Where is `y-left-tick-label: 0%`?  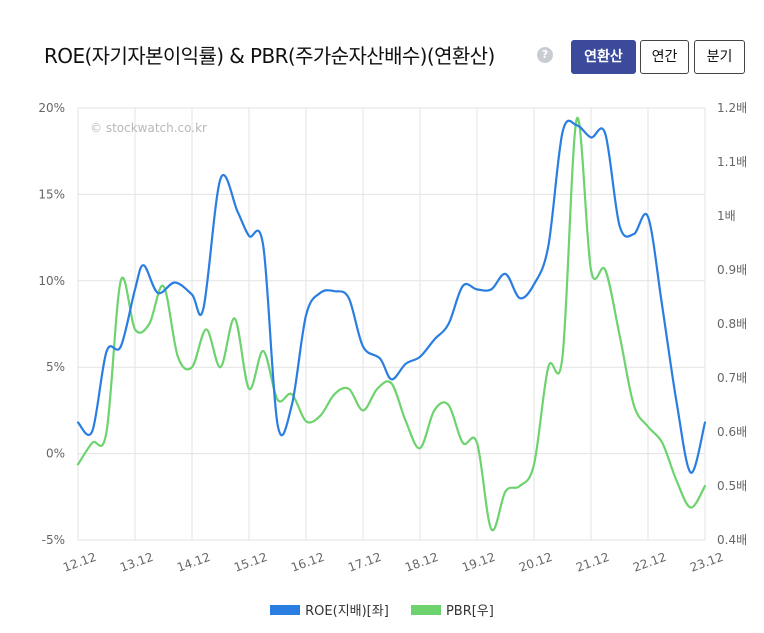 y-left-tick-label: 0% is located at coordinates (55, 454).